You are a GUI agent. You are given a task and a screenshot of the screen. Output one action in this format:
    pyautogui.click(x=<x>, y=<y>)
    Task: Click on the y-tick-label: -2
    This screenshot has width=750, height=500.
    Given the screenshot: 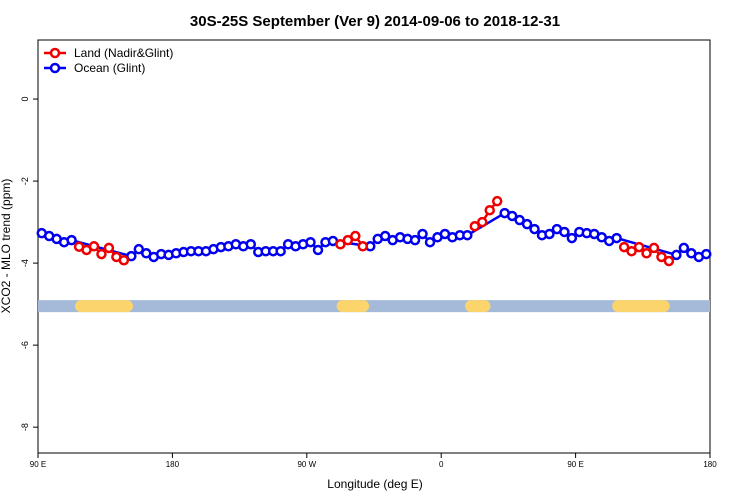 What is the action you would take?
    pyautogui.click(x=25, y=181)
    